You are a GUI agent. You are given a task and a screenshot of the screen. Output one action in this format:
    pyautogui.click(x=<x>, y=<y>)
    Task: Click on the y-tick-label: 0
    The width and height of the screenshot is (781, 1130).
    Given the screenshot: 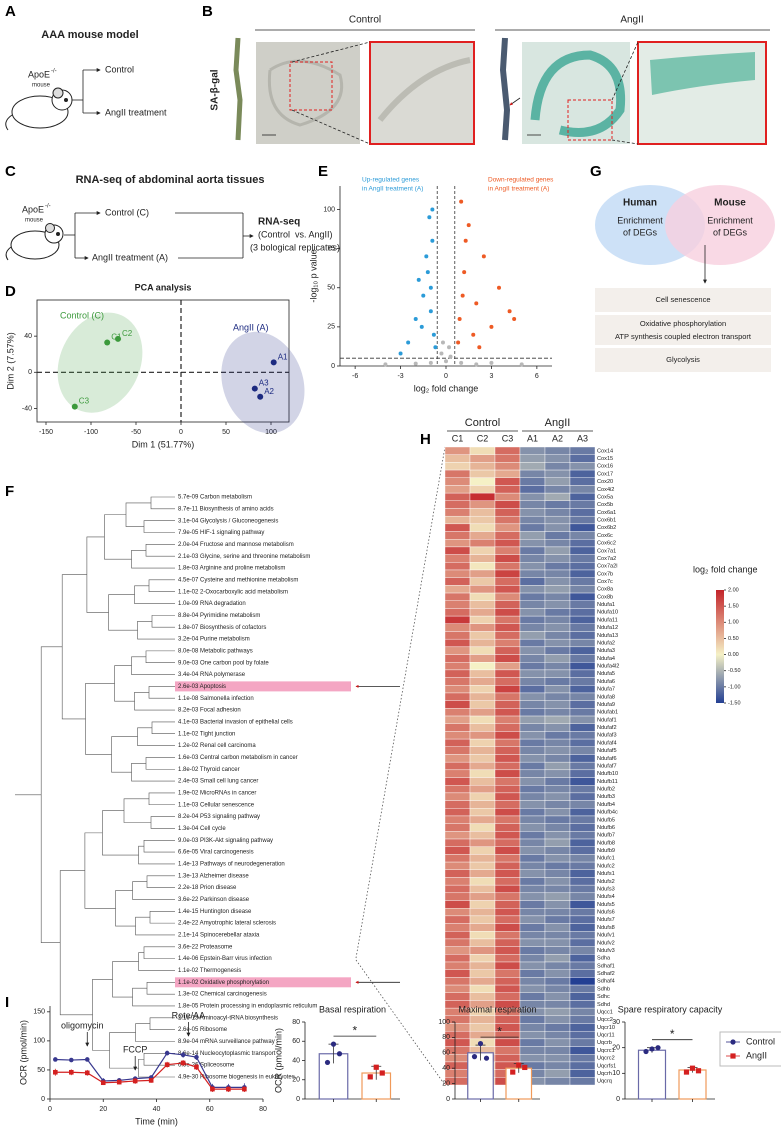 What is the action you would take?
    pyautogui.click(x=298, y=1099)
    